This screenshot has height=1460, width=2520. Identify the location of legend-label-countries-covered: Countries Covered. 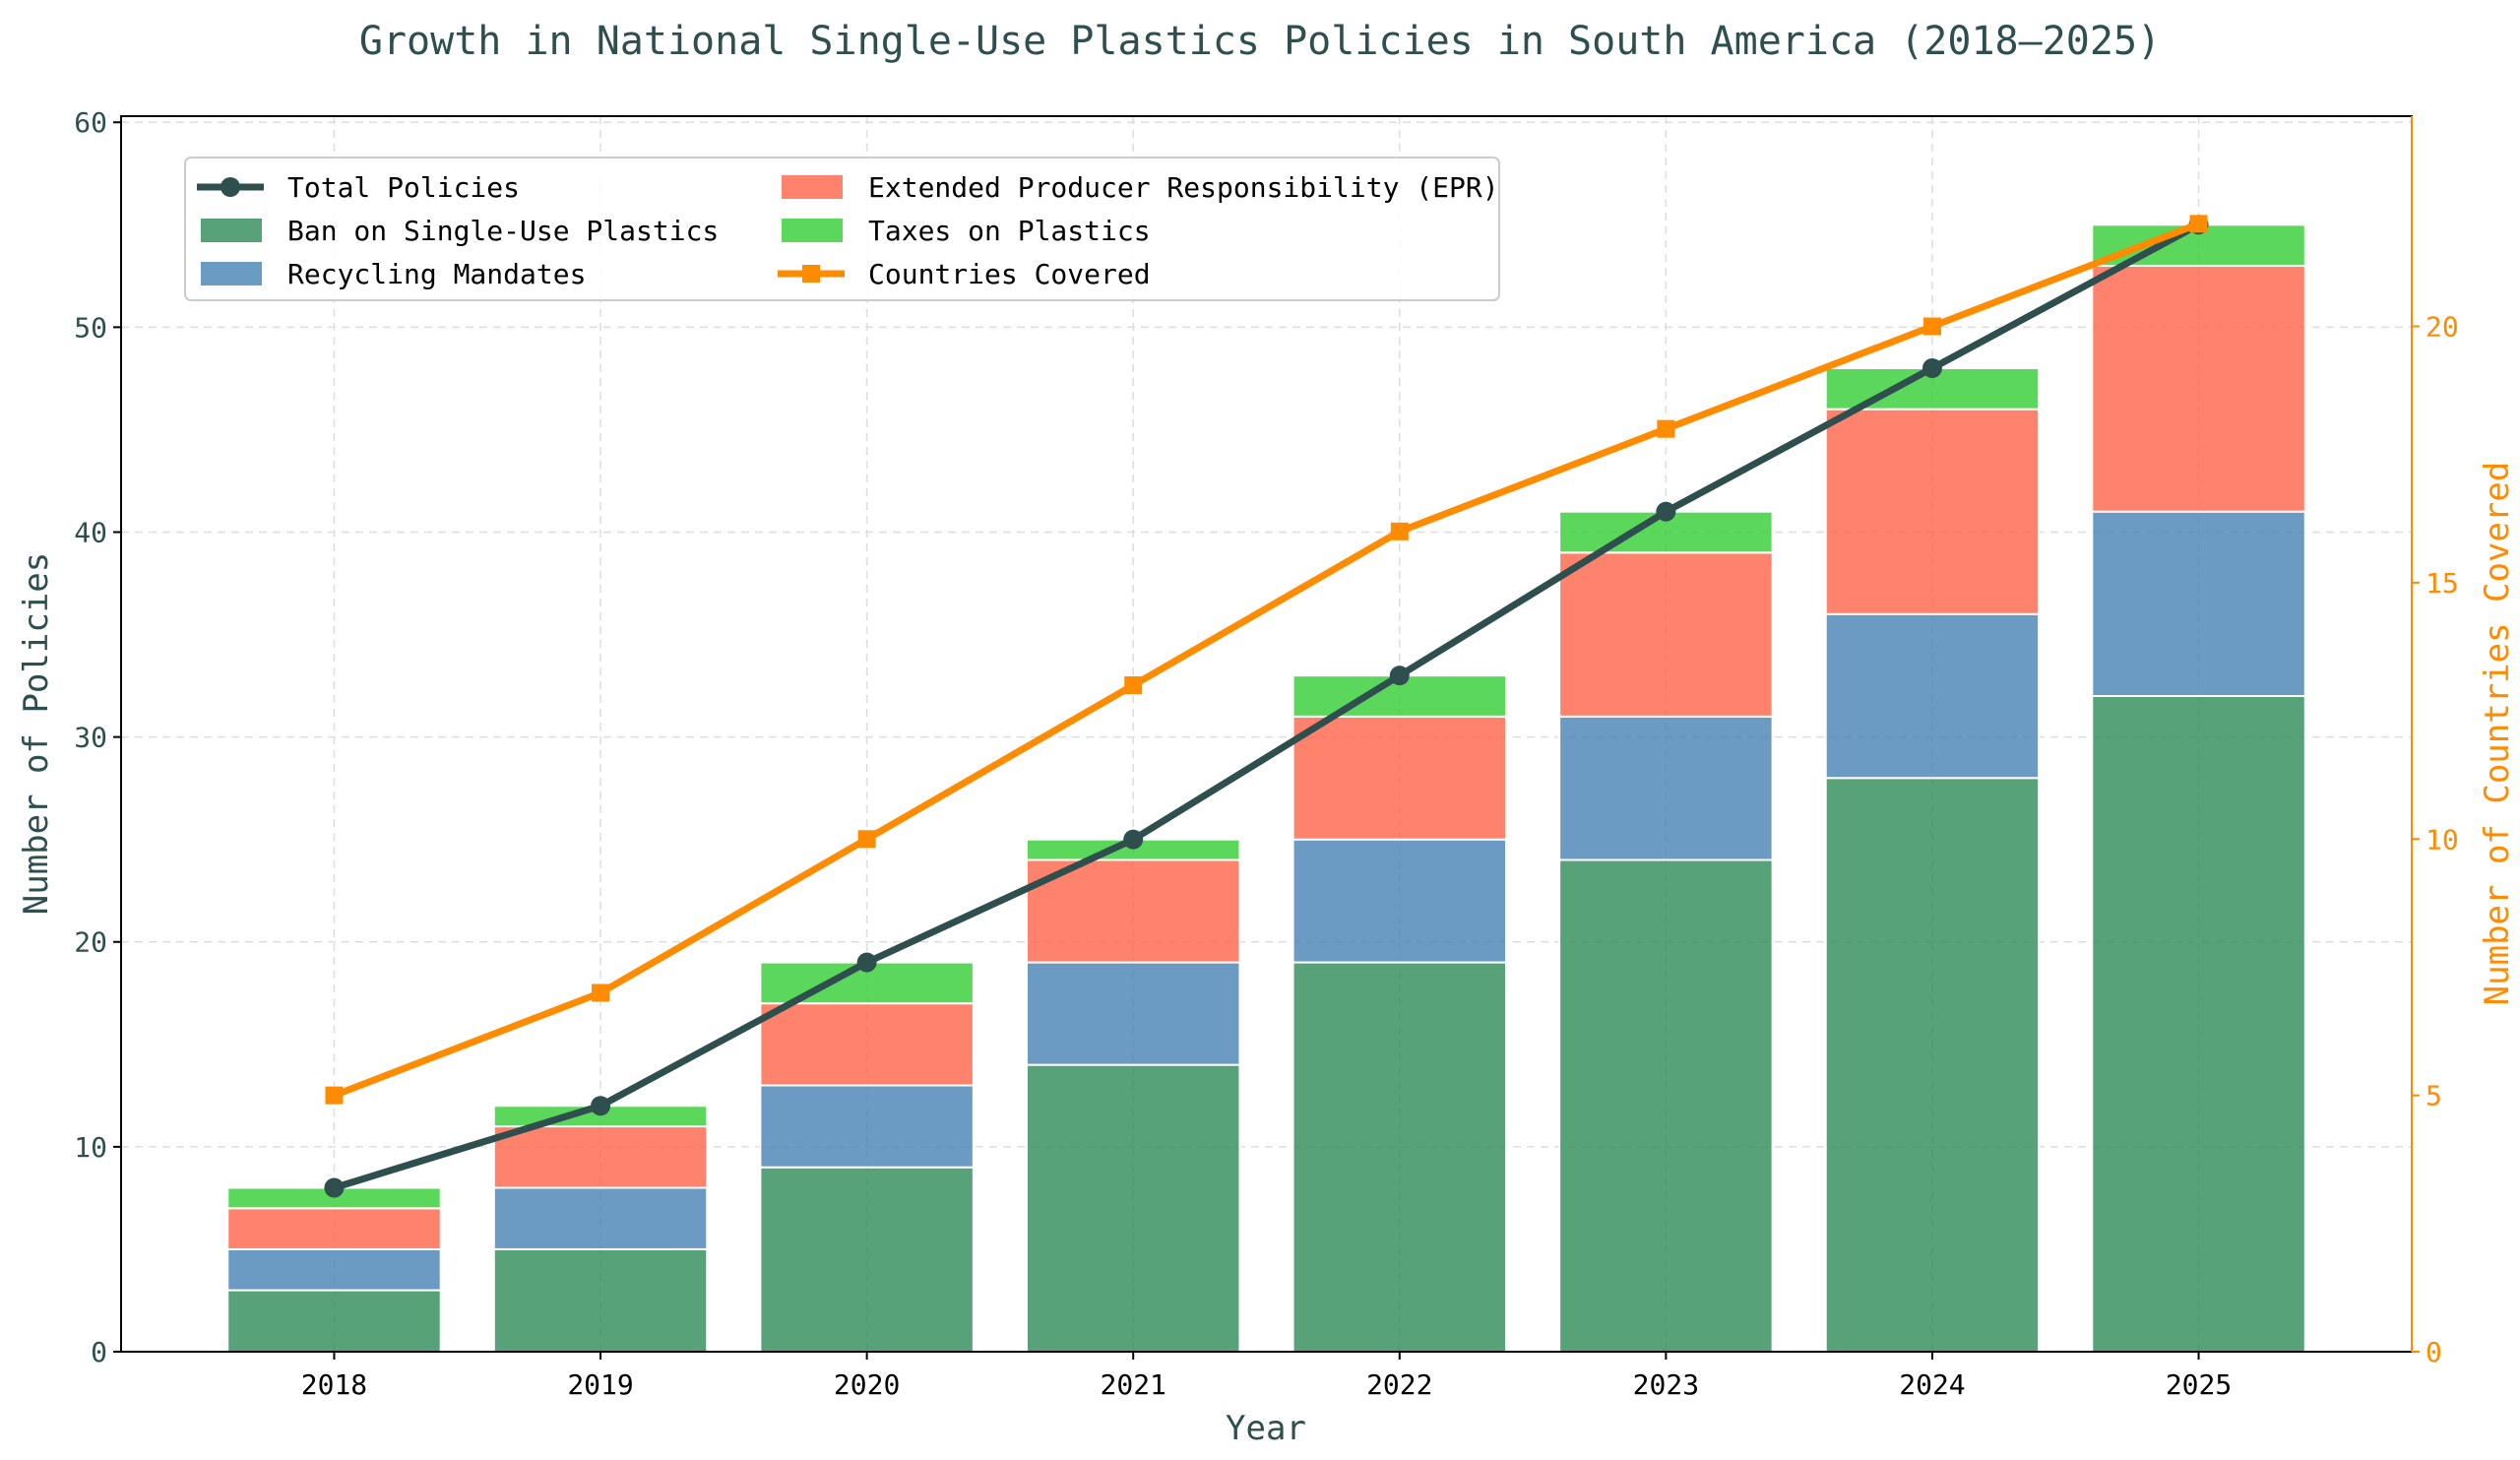
(1009, 274).